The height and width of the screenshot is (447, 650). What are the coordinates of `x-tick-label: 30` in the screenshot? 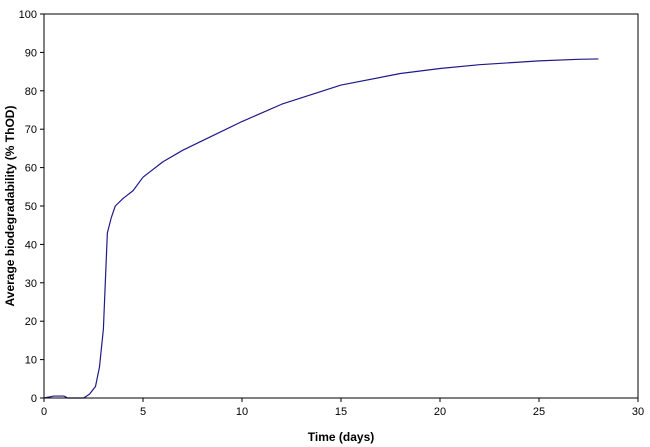 It's located at (638, 412).